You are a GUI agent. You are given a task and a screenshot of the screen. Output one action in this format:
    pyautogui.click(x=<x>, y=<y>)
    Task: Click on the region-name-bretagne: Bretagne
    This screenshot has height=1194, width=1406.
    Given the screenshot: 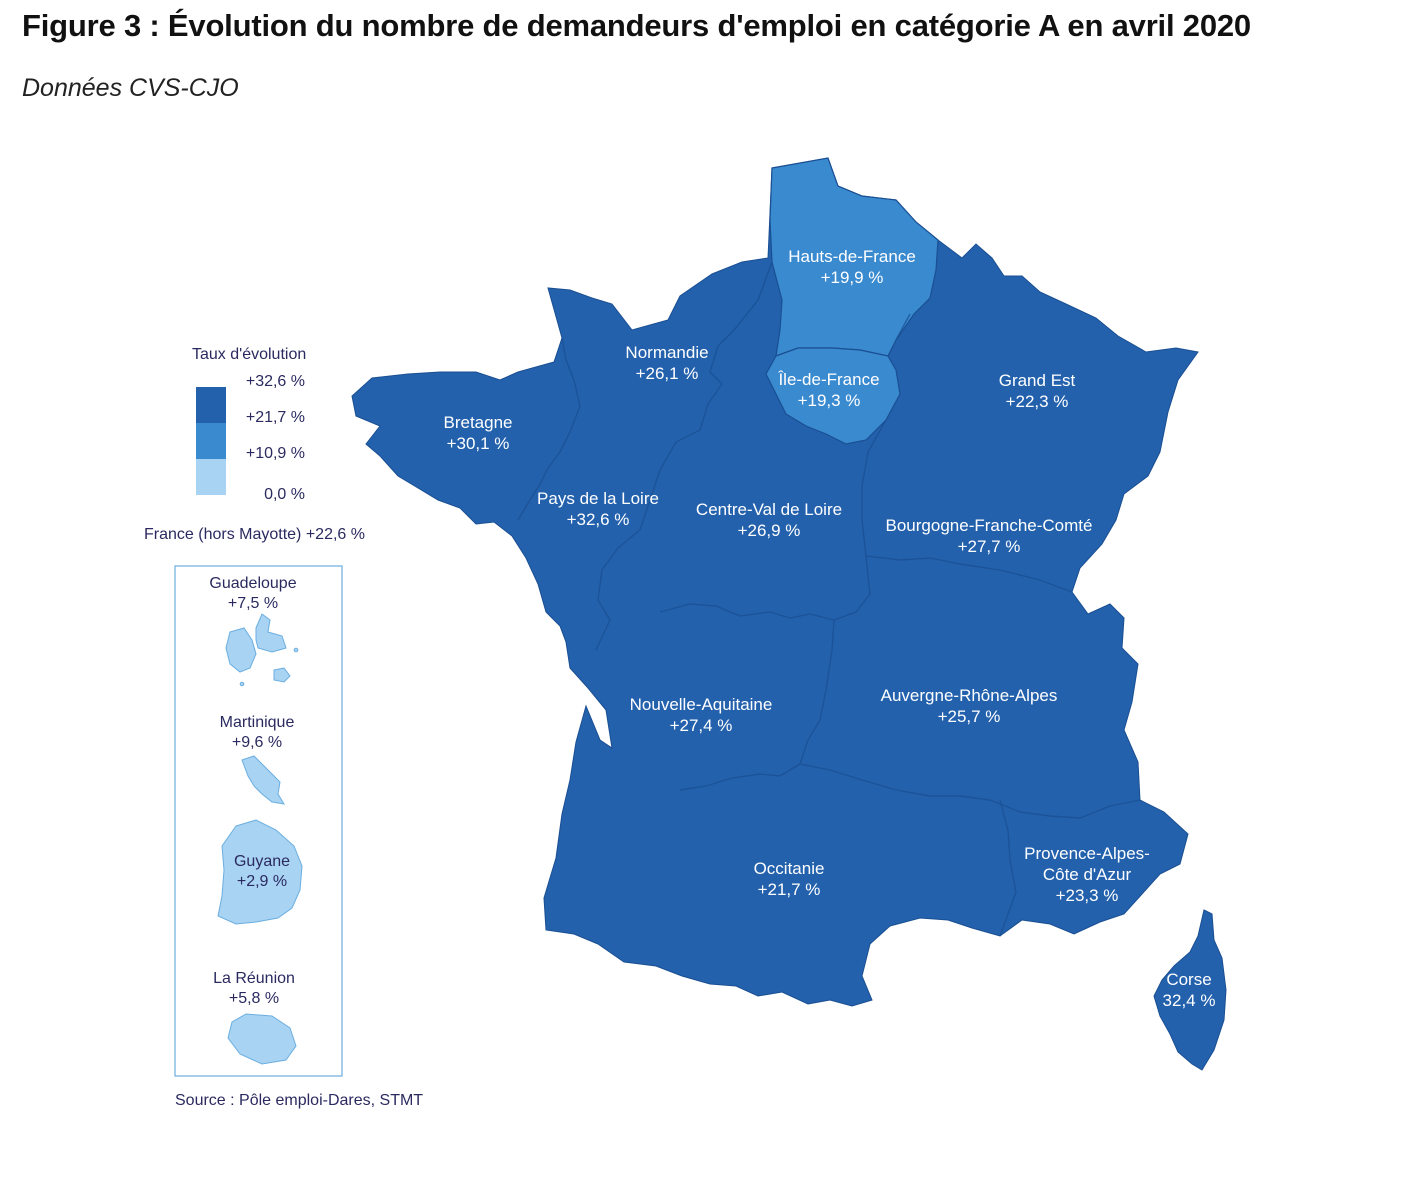 What is the action you would take?
    pyautogui.click(x=478, y=422)
    